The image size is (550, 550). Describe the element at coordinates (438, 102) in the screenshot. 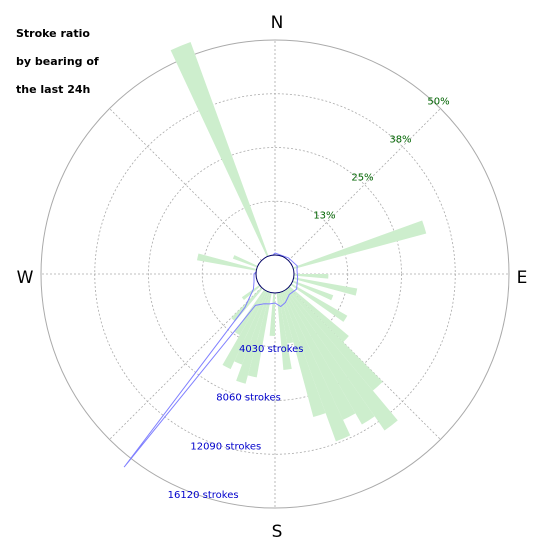

I see `ratio-tick-label: 50%` at that location.